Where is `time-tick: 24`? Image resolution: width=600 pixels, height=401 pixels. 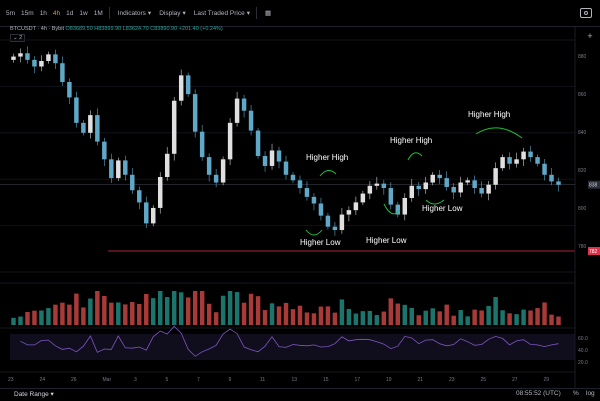 time-tick: 24 is located at coordinates (43, 380).